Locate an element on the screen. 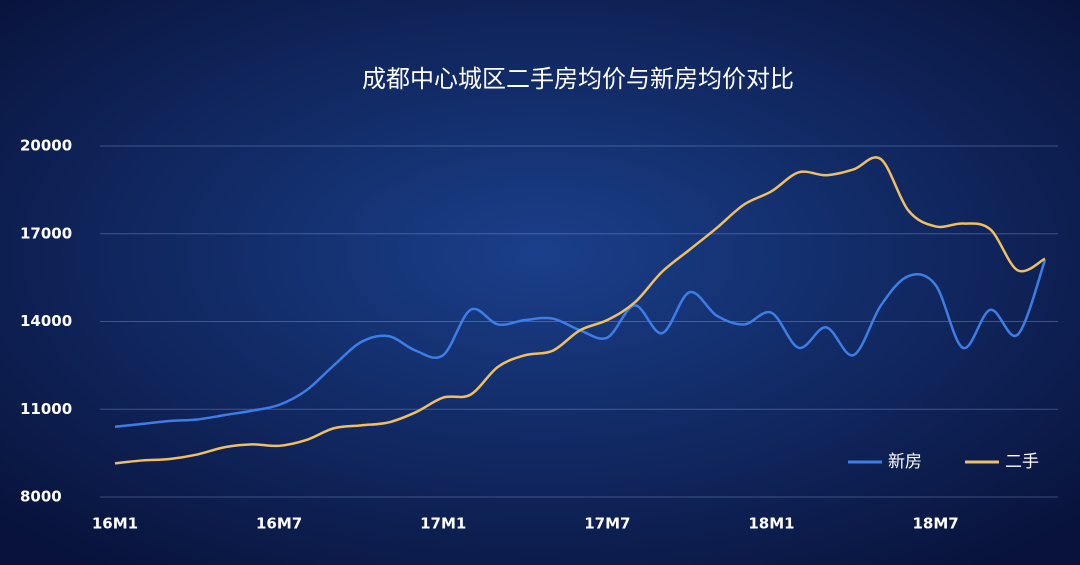 The image size is (1080, 565). x-tick-label: 17M1 is located at coordinates (443, 524).